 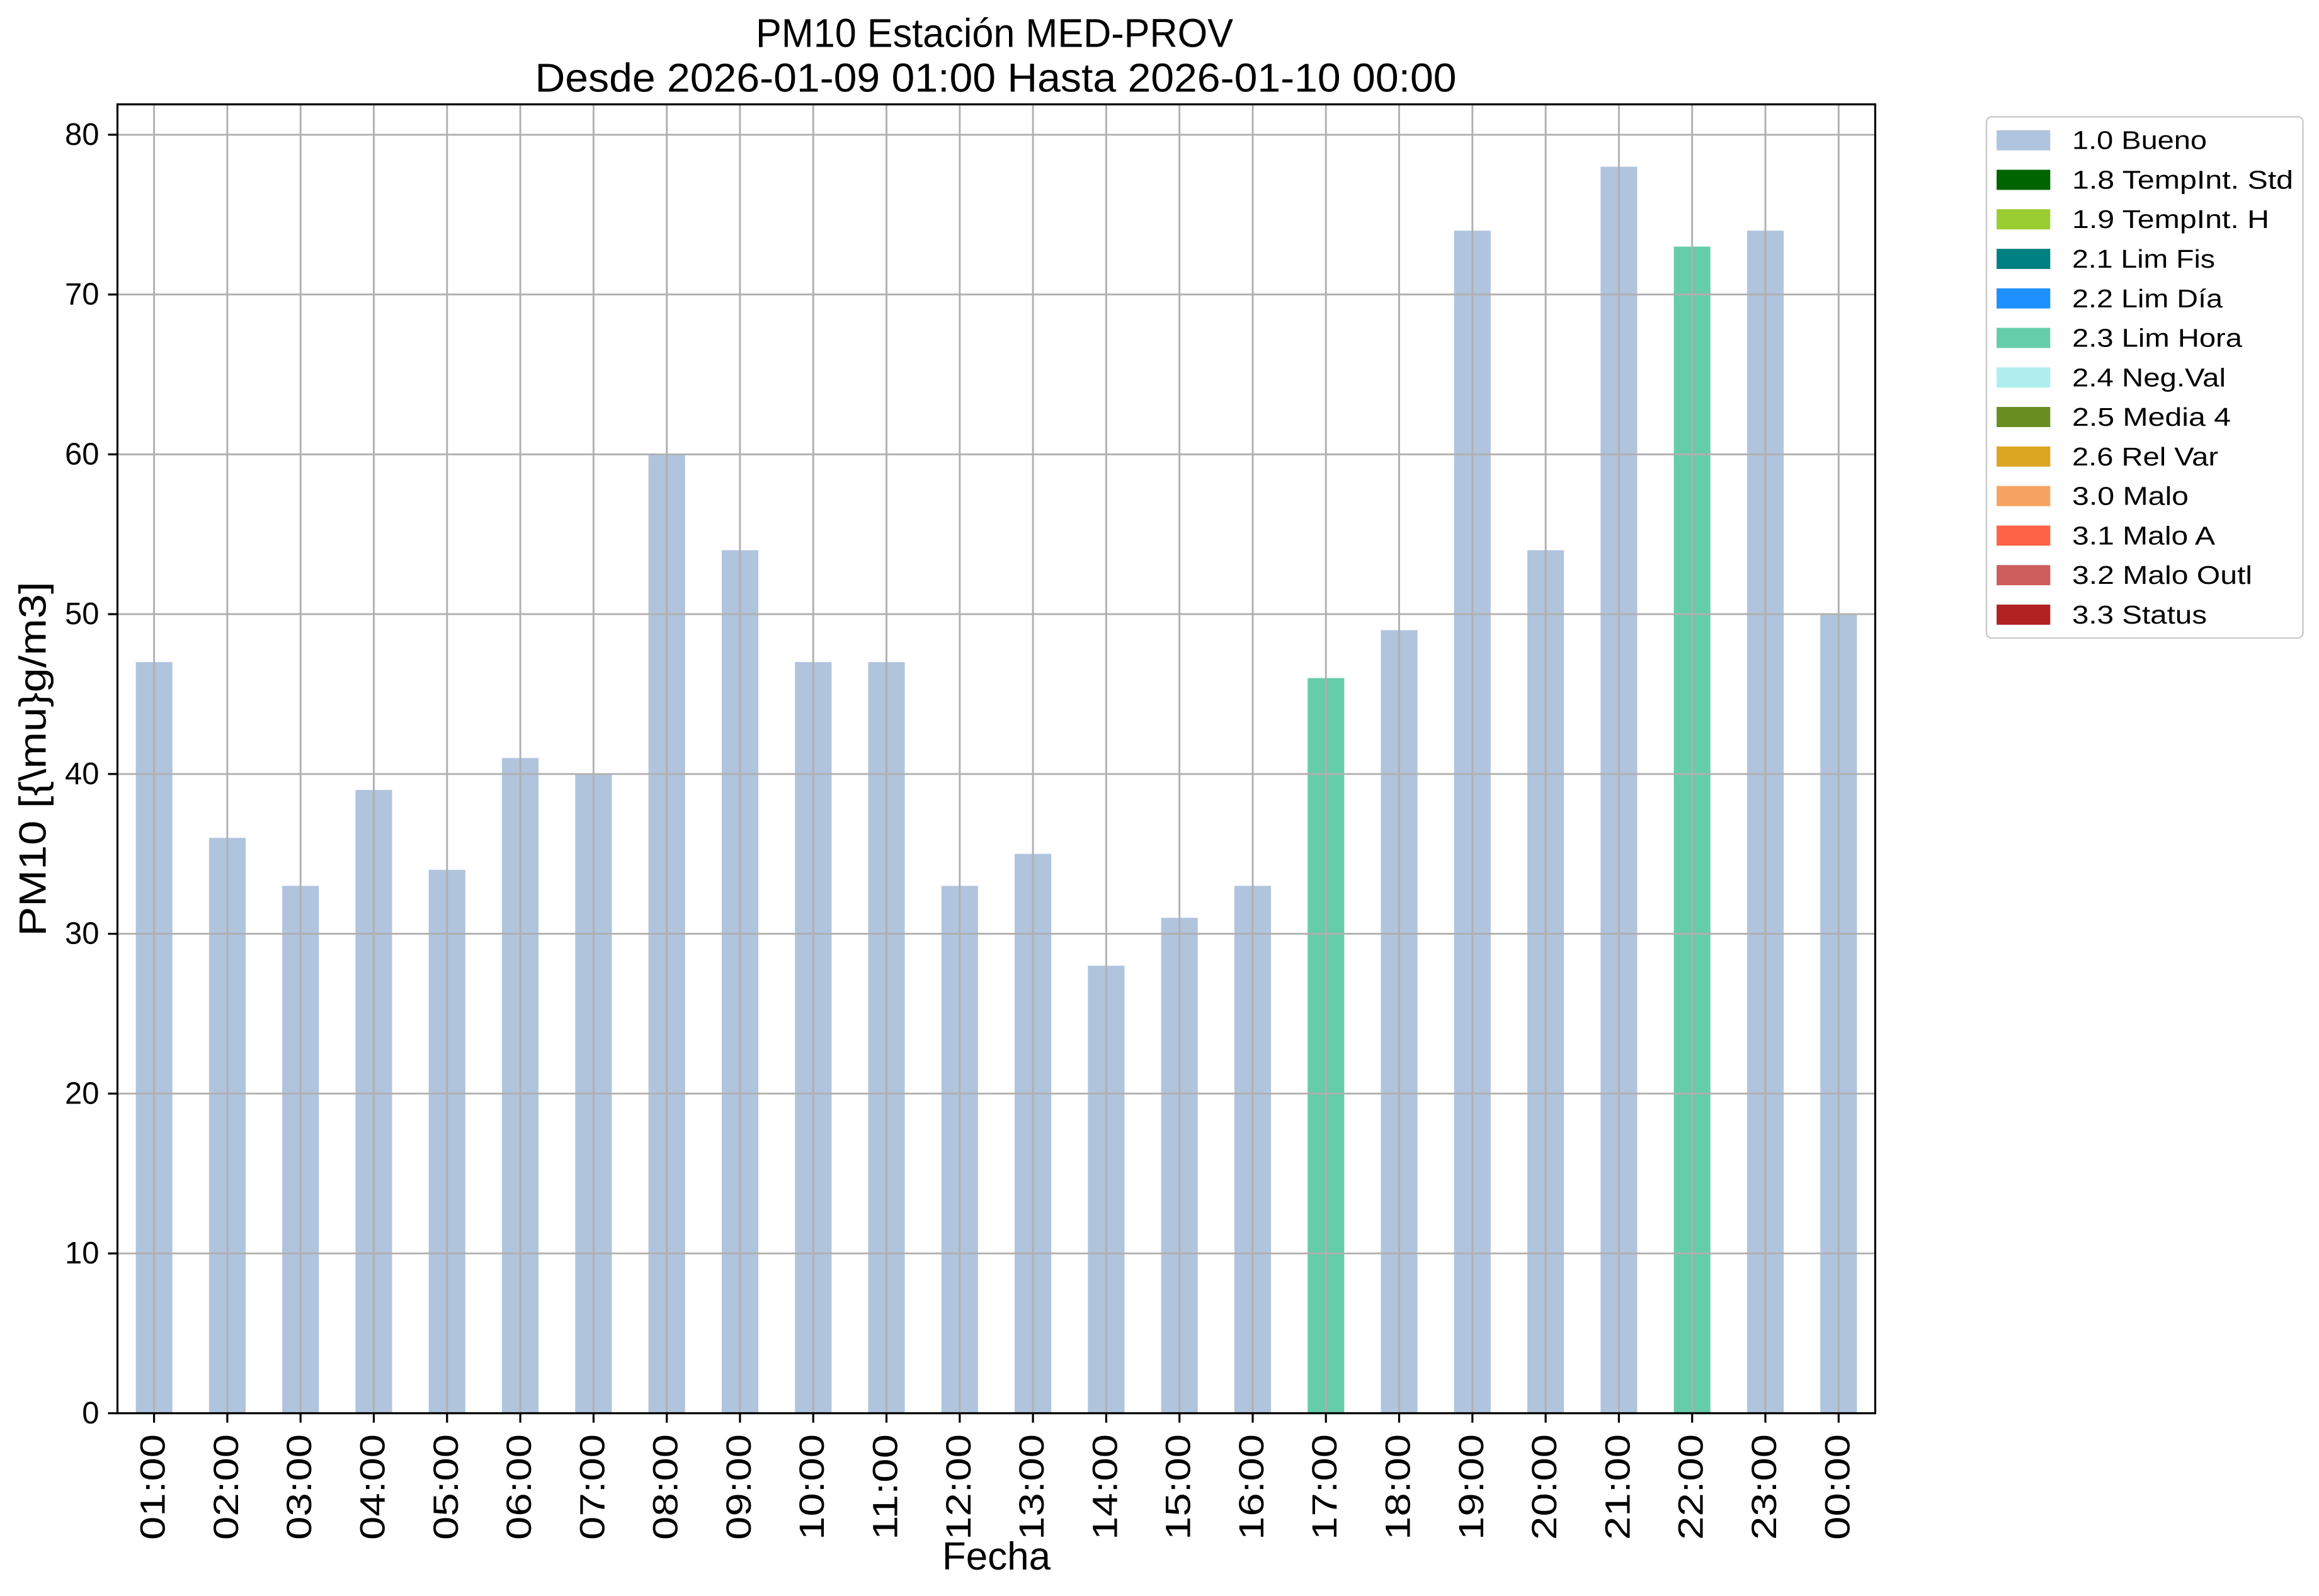 I want to click on svg-text: 1.9 TempInt. H, so click(x=2170, y=219).